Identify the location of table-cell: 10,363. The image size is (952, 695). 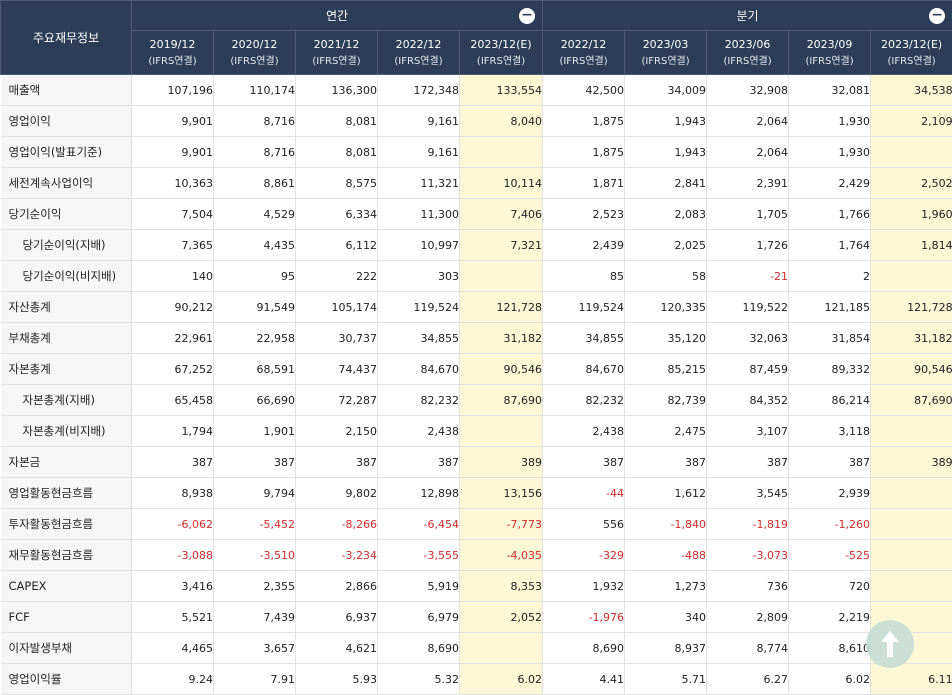
(172, 183).